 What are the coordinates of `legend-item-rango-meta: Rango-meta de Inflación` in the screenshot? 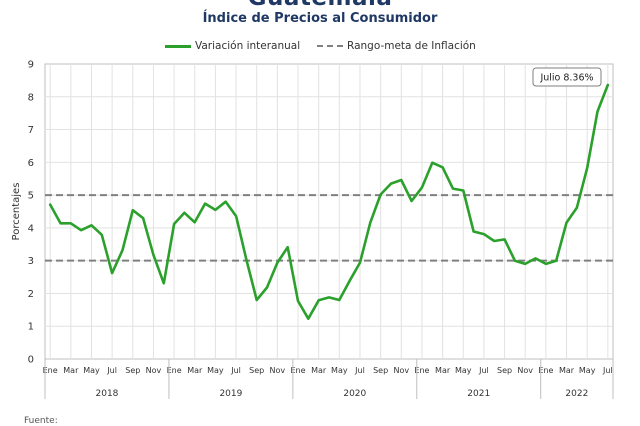 It's located at (396, 46).